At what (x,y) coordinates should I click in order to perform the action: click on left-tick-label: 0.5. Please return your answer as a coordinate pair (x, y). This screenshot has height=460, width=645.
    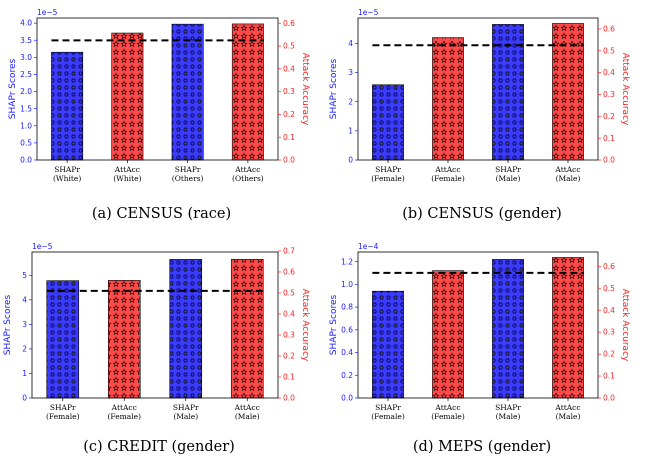
    Looking at the image, I should click on (26, 142).